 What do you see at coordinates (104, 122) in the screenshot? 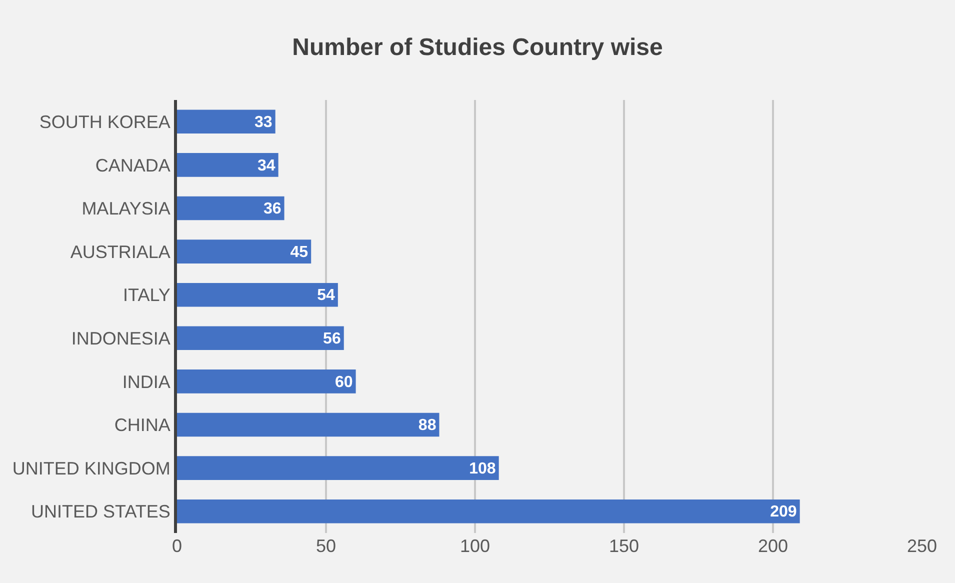
I see `y-tick-label: SOUTH KOREA` at bounding box center [104, 122].